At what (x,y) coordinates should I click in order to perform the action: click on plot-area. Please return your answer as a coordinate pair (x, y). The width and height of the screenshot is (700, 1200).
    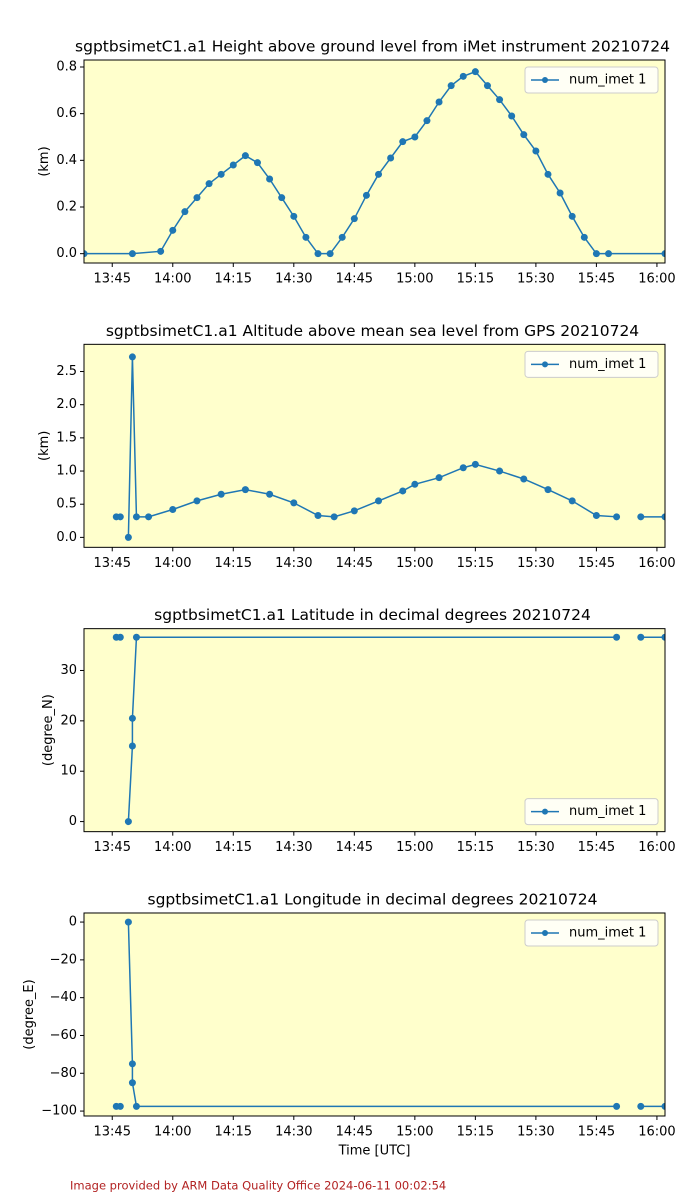
    Looking at the image, I should click on (374, 730).